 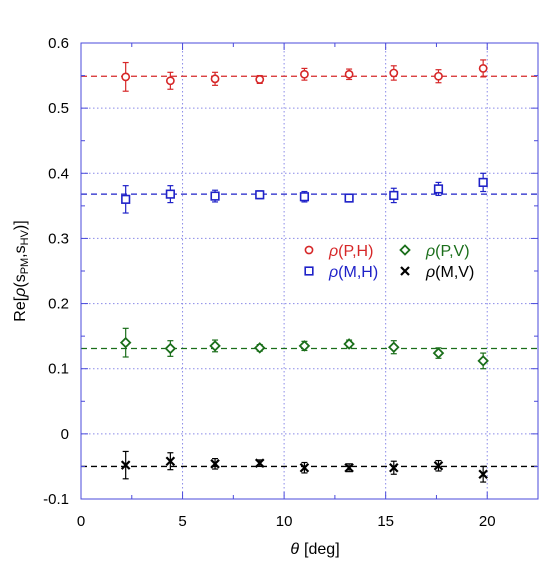 I want to click on x-tick-label: 20, so click(x=487, y=521).